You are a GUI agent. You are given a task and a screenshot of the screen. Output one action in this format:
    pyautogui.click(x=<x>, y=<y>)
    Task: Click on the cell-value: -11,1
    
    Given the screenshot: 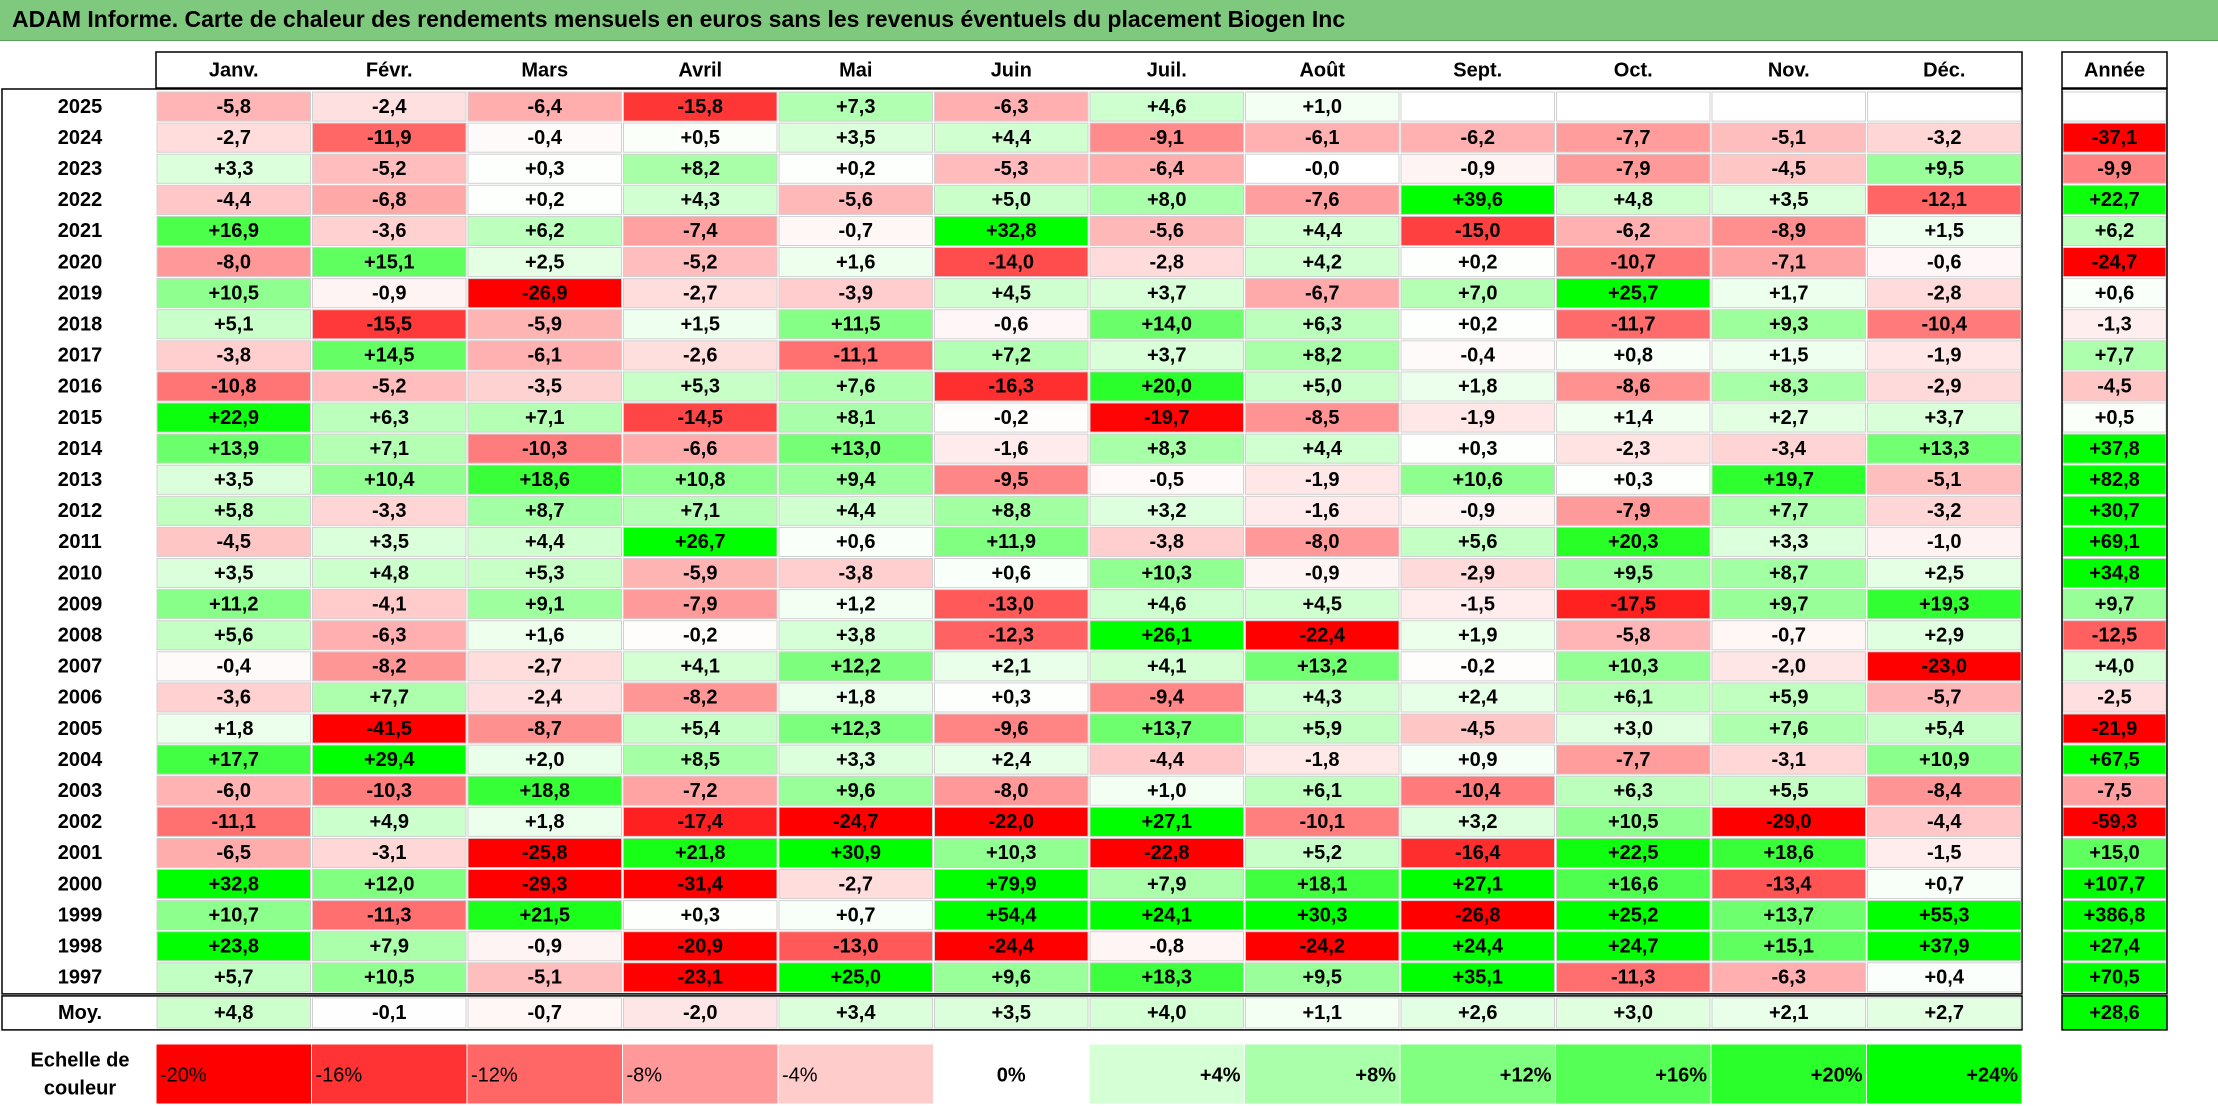 What is the action you would take?
    pyautogui.click(x=234, y=822)
    